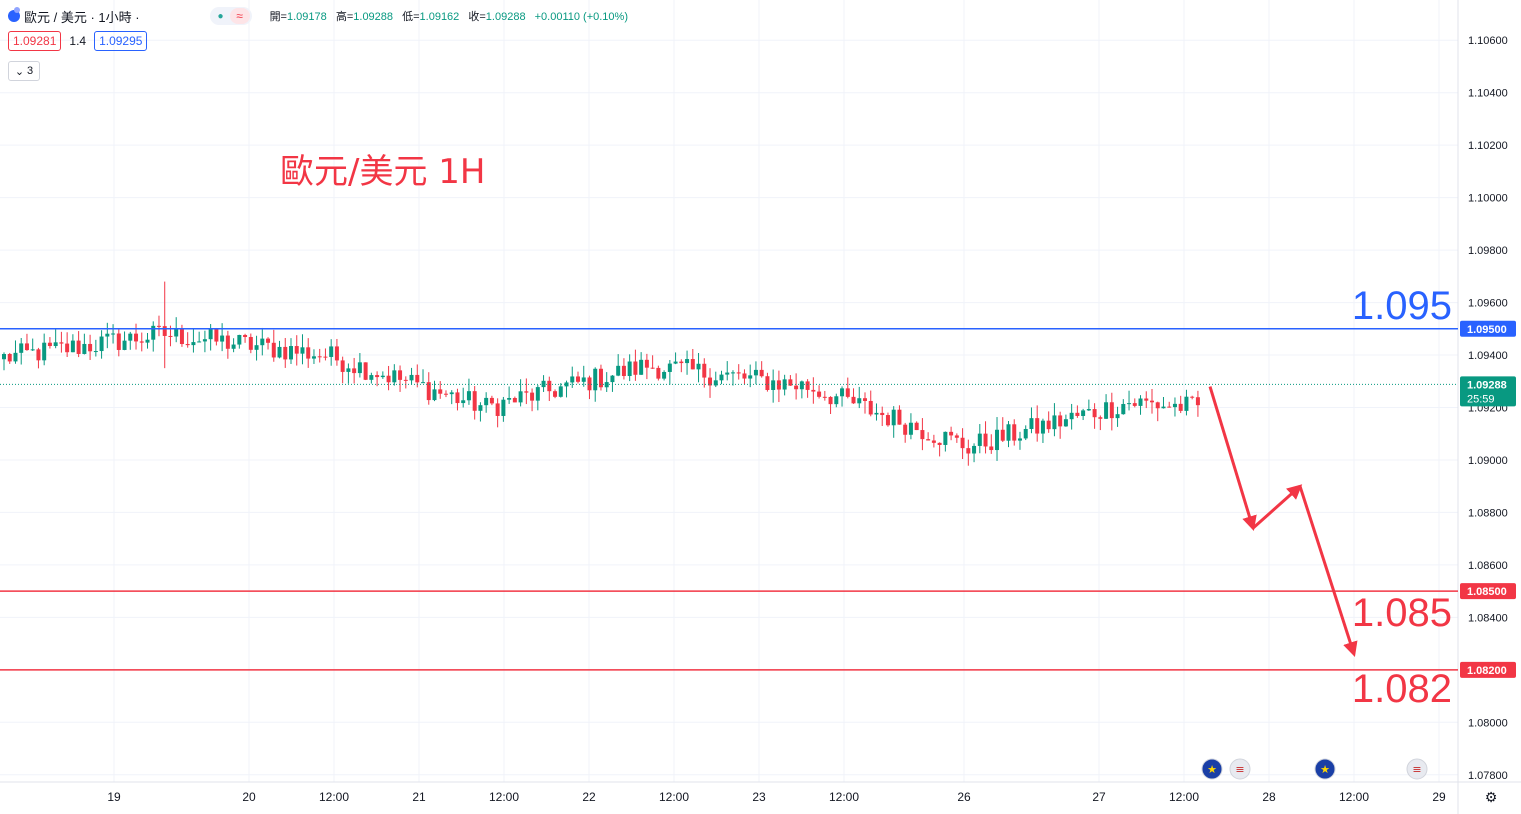 Image resolution: width=1521 pixels, height=814 pixels. Describe the element at coordinates (35, 41) in the screenshot. I see `sell-button: 1.09281` at that location.